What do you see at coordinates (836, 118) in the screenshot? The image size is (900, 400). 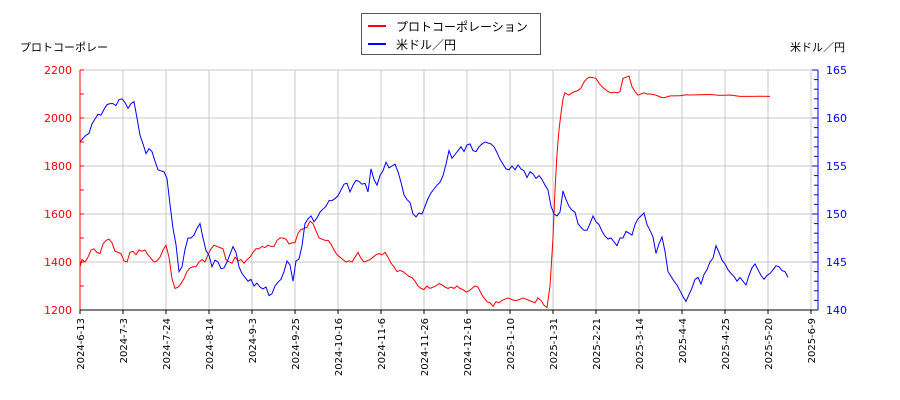 I see `right-axis-tick-label: 160` at bounding box center [836, 118].